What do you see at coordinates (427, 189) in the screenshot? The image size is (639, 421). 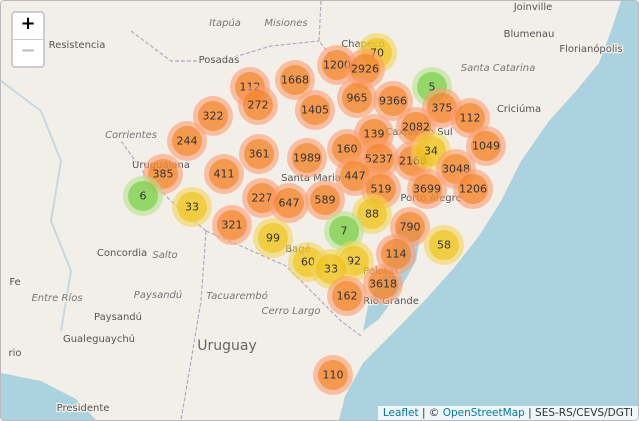 I see `cluster-marker: 3699` at bounding box center [427, 189].